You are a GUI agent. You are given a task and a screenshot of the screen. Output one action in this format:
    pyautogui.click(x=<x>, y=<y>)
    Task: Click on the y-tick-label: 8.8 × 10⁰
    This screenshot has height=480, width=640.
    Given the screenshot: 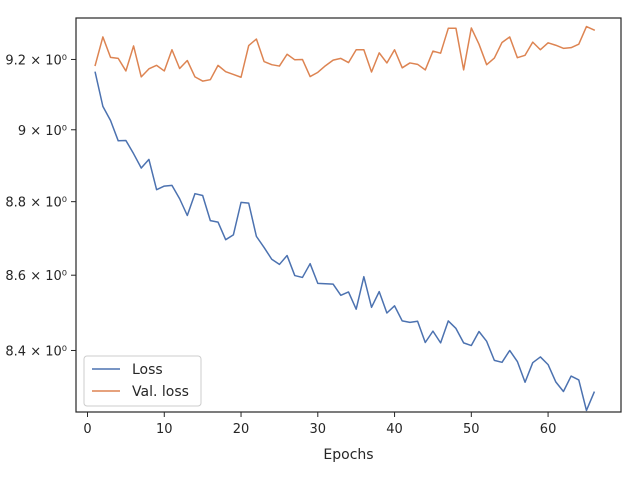 What is the action you would take?
    pyautogui.click(x=36, y=203)
    